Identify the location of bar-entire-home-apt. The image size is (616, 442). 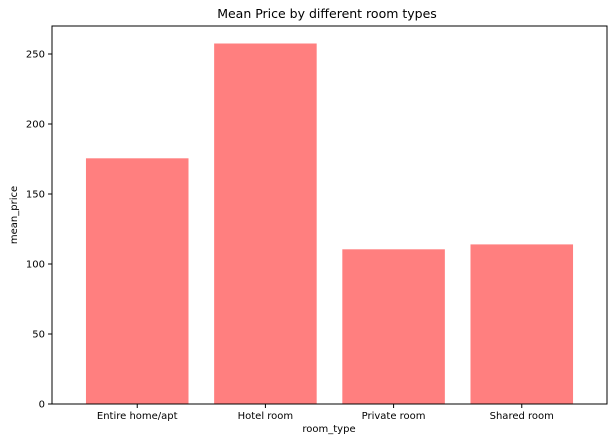
(137, 281).